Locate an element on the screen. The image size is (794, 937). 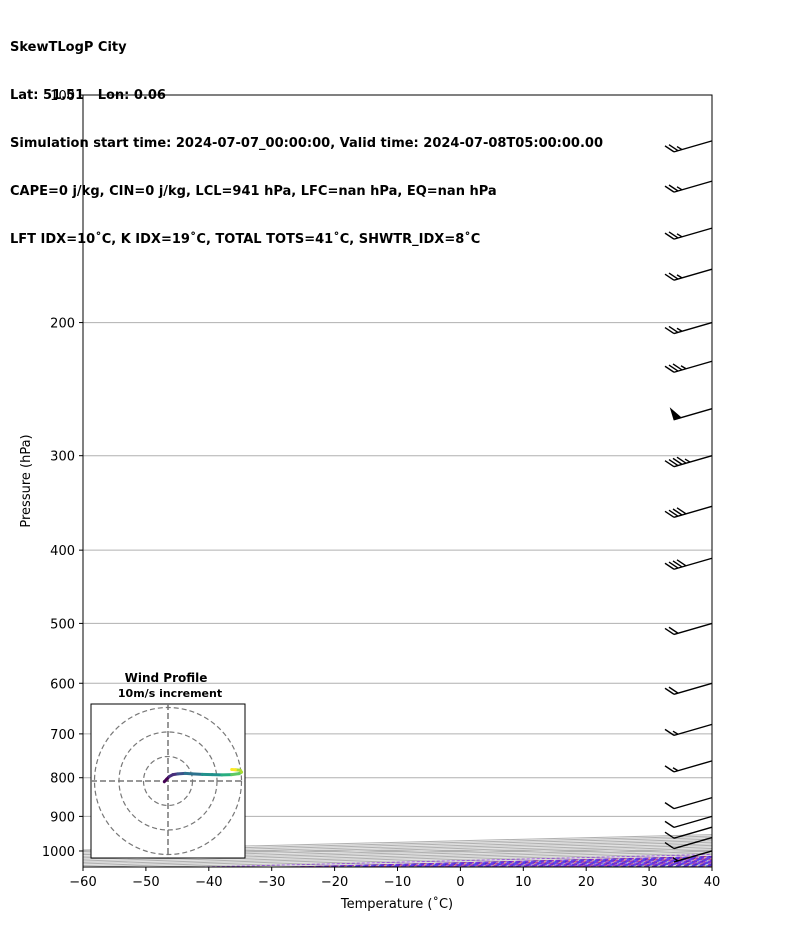
hodograph-subtitle: 10m/s increment is located at coordinates (170, 693).